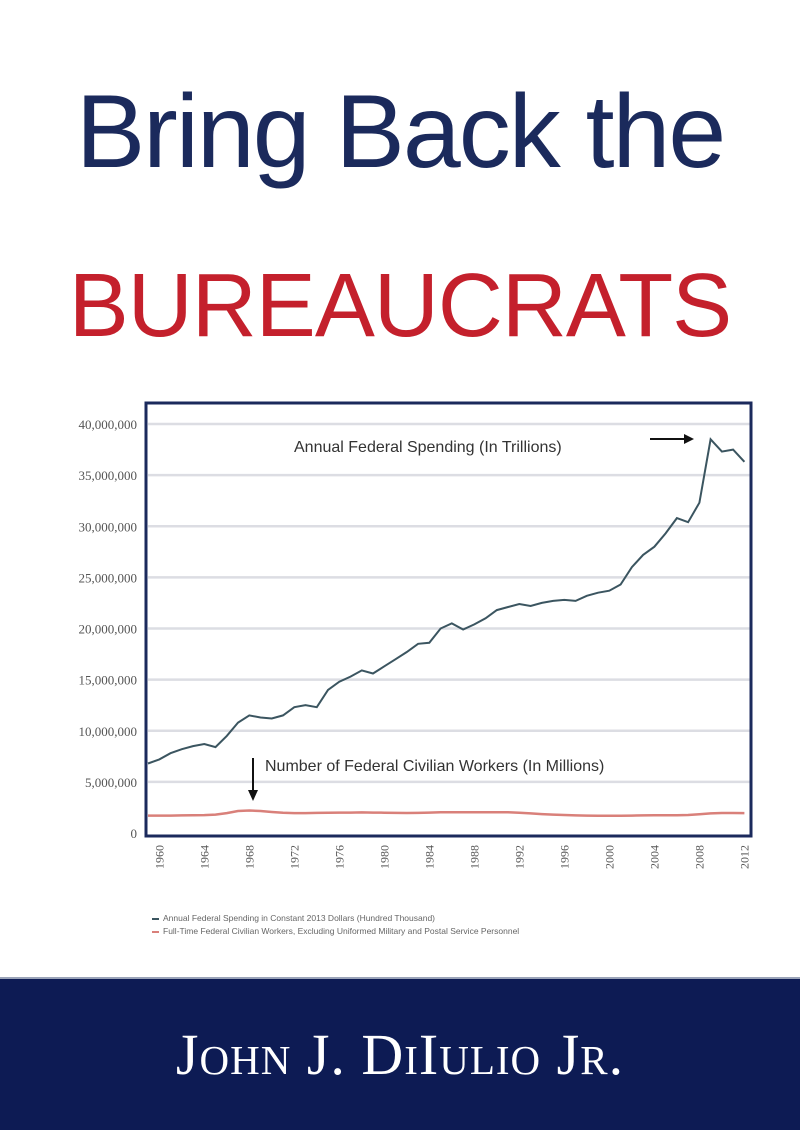 The width and height of the screenshot is (800, 1130). Describe the element at coordinates (108, 577) in the screenshot. I see `y-tick-label: 25,000,000` at that location.